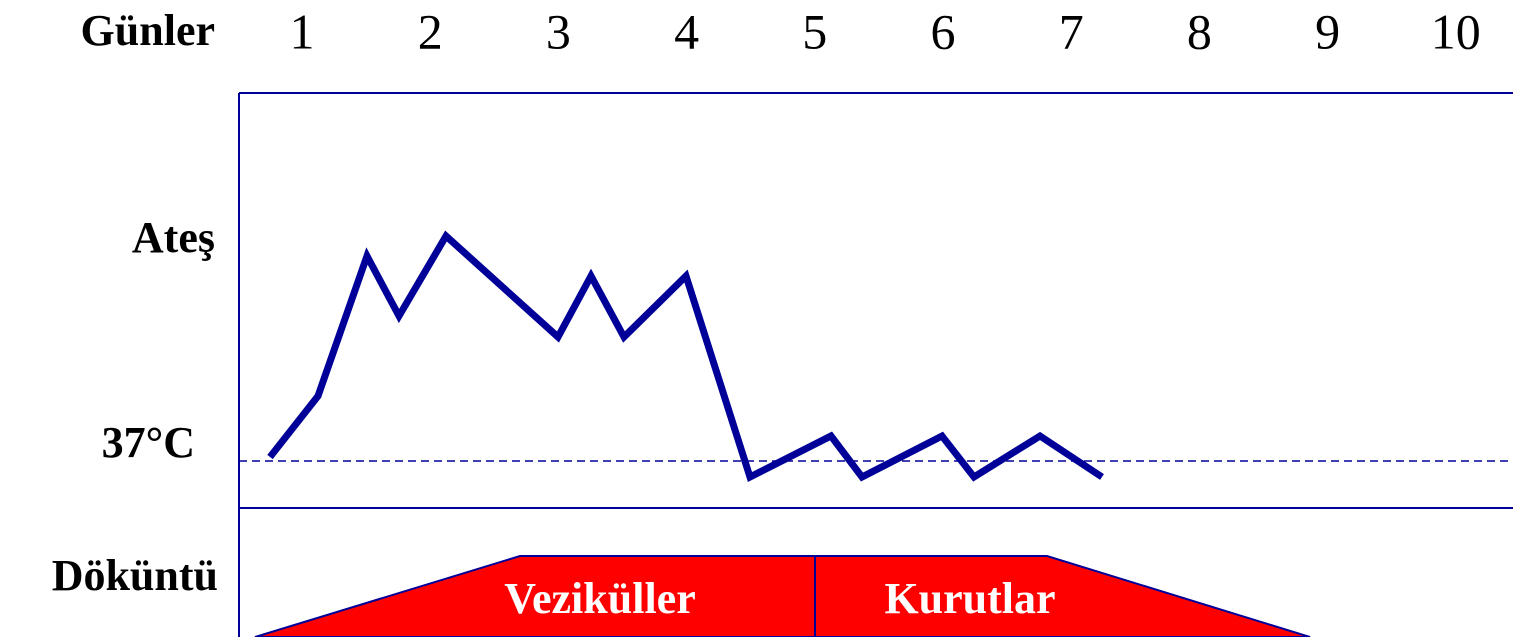  What do you see at coordinates (173, 237) in the screenshot?
I see `fever-label: Ateş` at bounding box center [173, 237].